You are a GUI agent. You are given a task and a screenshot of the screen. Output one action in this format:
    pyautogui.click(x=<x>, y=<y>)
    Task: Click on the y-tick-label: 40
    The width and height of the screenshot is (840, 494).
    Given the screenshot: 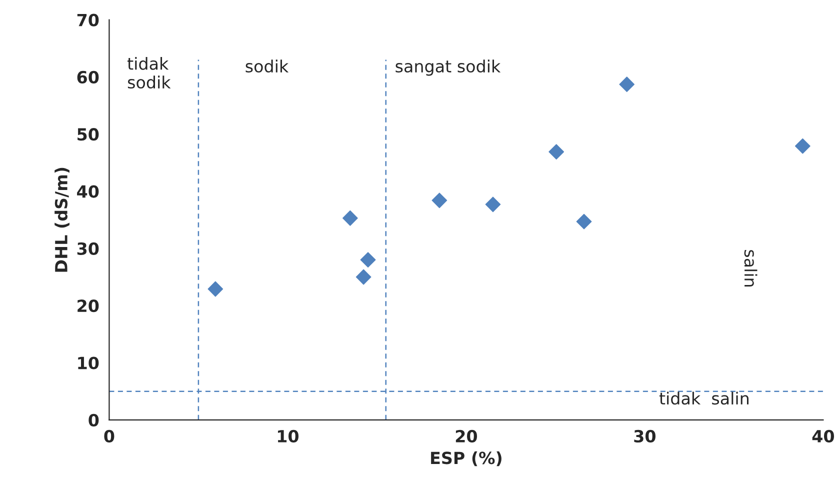 What is the action you would take?
    pyautogui.click(x=88, y=191)
    